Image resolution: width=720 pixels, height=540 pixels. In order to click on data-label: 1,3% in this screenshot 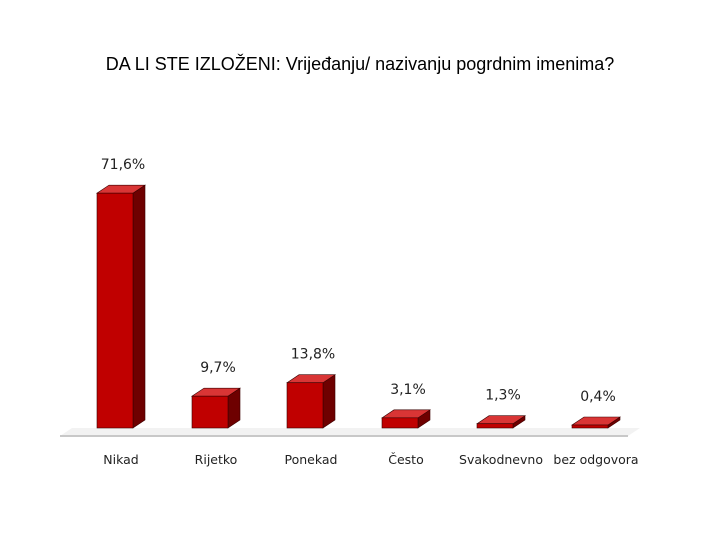, I will do `click(503, 396)`.